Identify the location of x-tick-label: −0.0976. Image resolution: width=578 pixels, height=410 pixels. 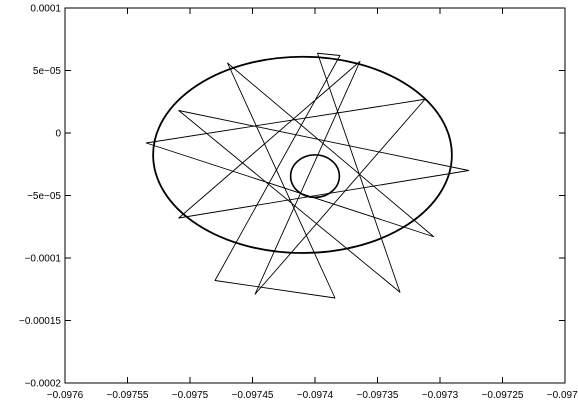
(65, 395).